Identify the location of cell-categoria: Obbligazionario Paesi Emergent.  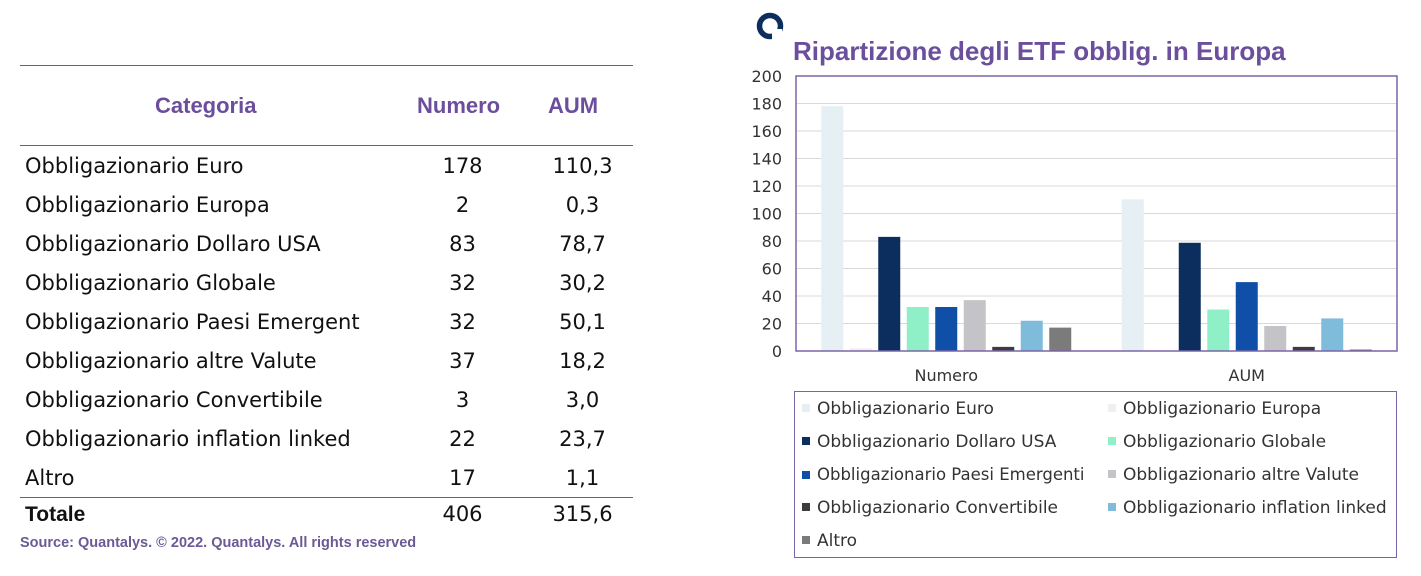
(192, 322).